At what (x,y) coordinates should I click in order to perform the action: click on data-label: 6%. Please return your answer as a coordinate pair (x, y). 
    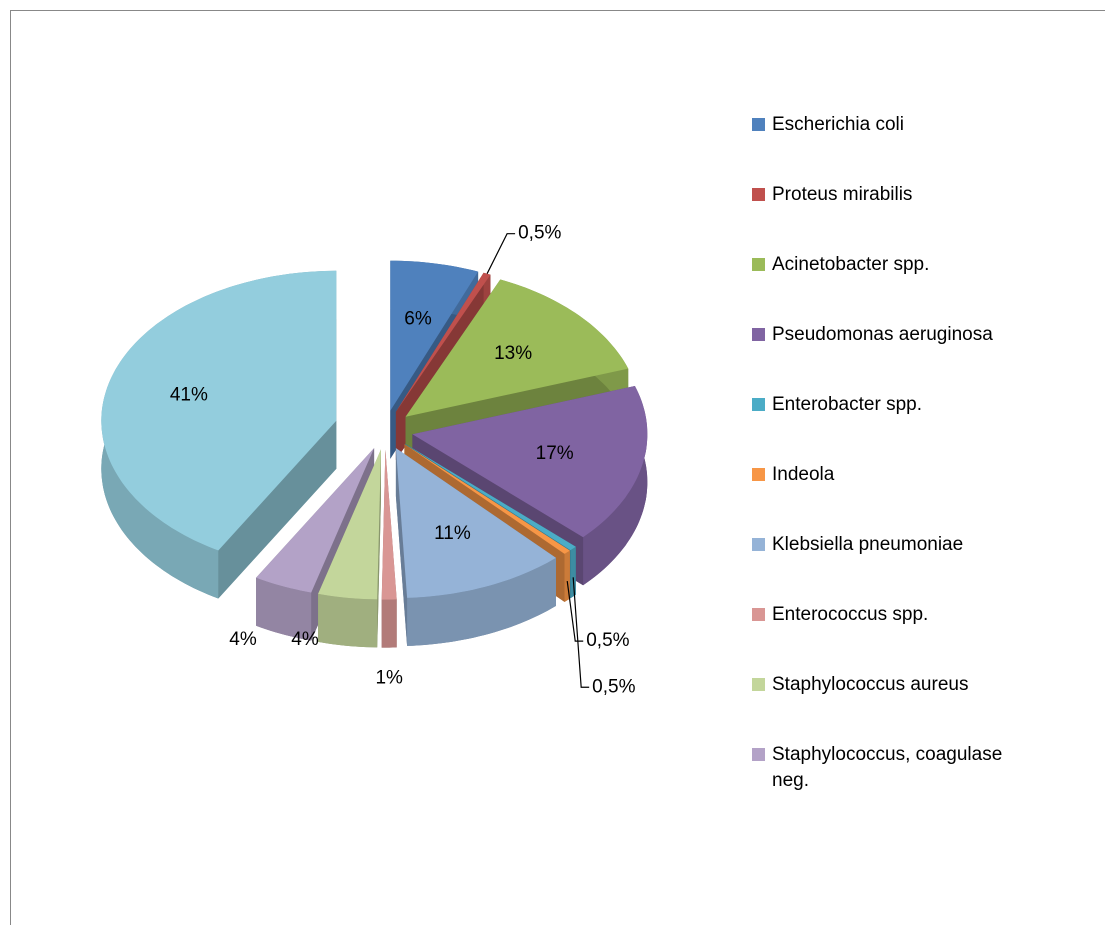
    Looking at the image, I should click on (418, 318).